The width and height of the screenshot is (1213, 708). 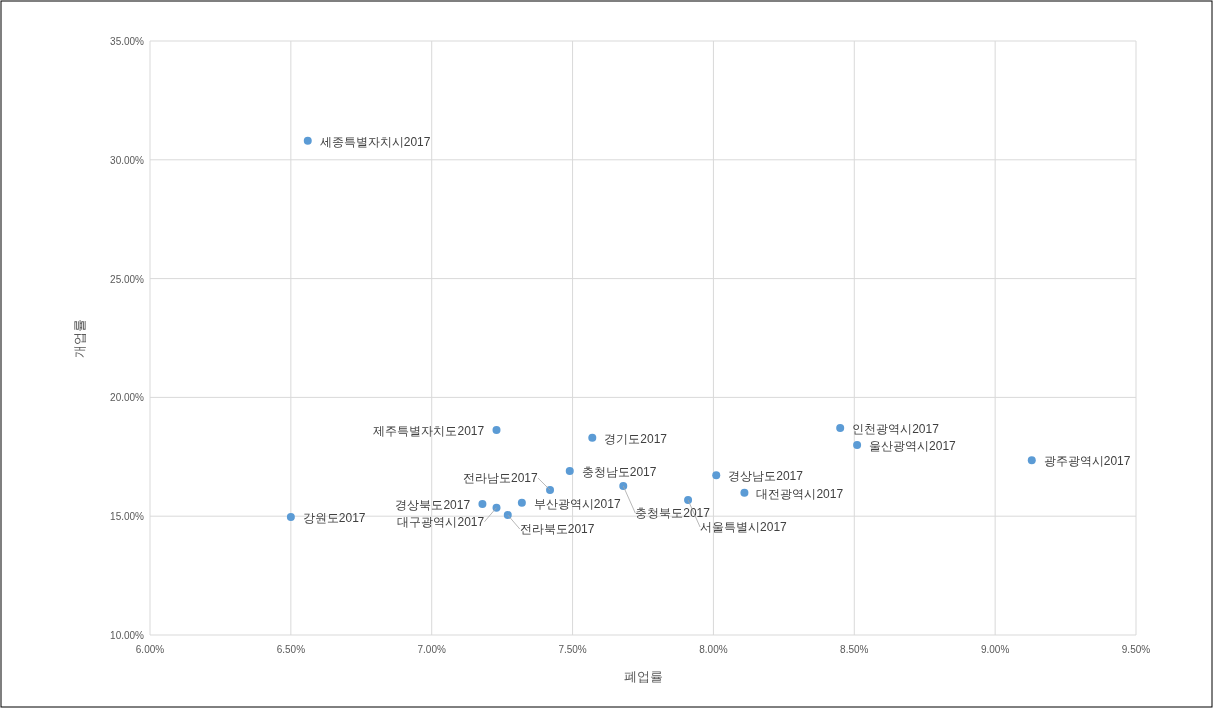 I want to click on y-tick-label: 20.00%, so click(x=127, y=398).